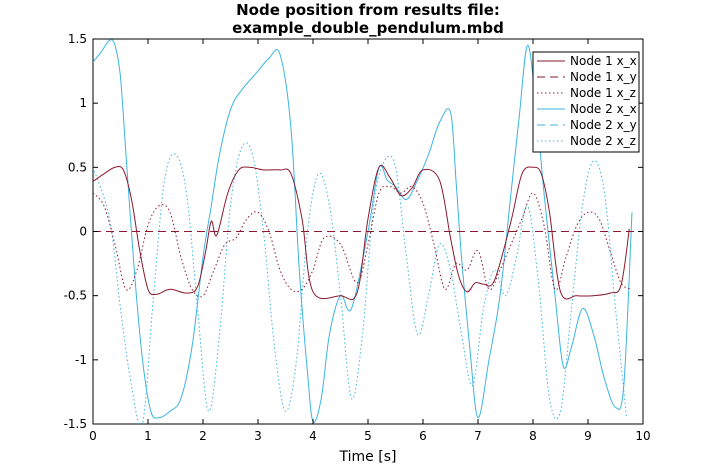 This screenshot has width=724, height=475. I want to click on y-tick-label: 0.5, so click(77, 167).